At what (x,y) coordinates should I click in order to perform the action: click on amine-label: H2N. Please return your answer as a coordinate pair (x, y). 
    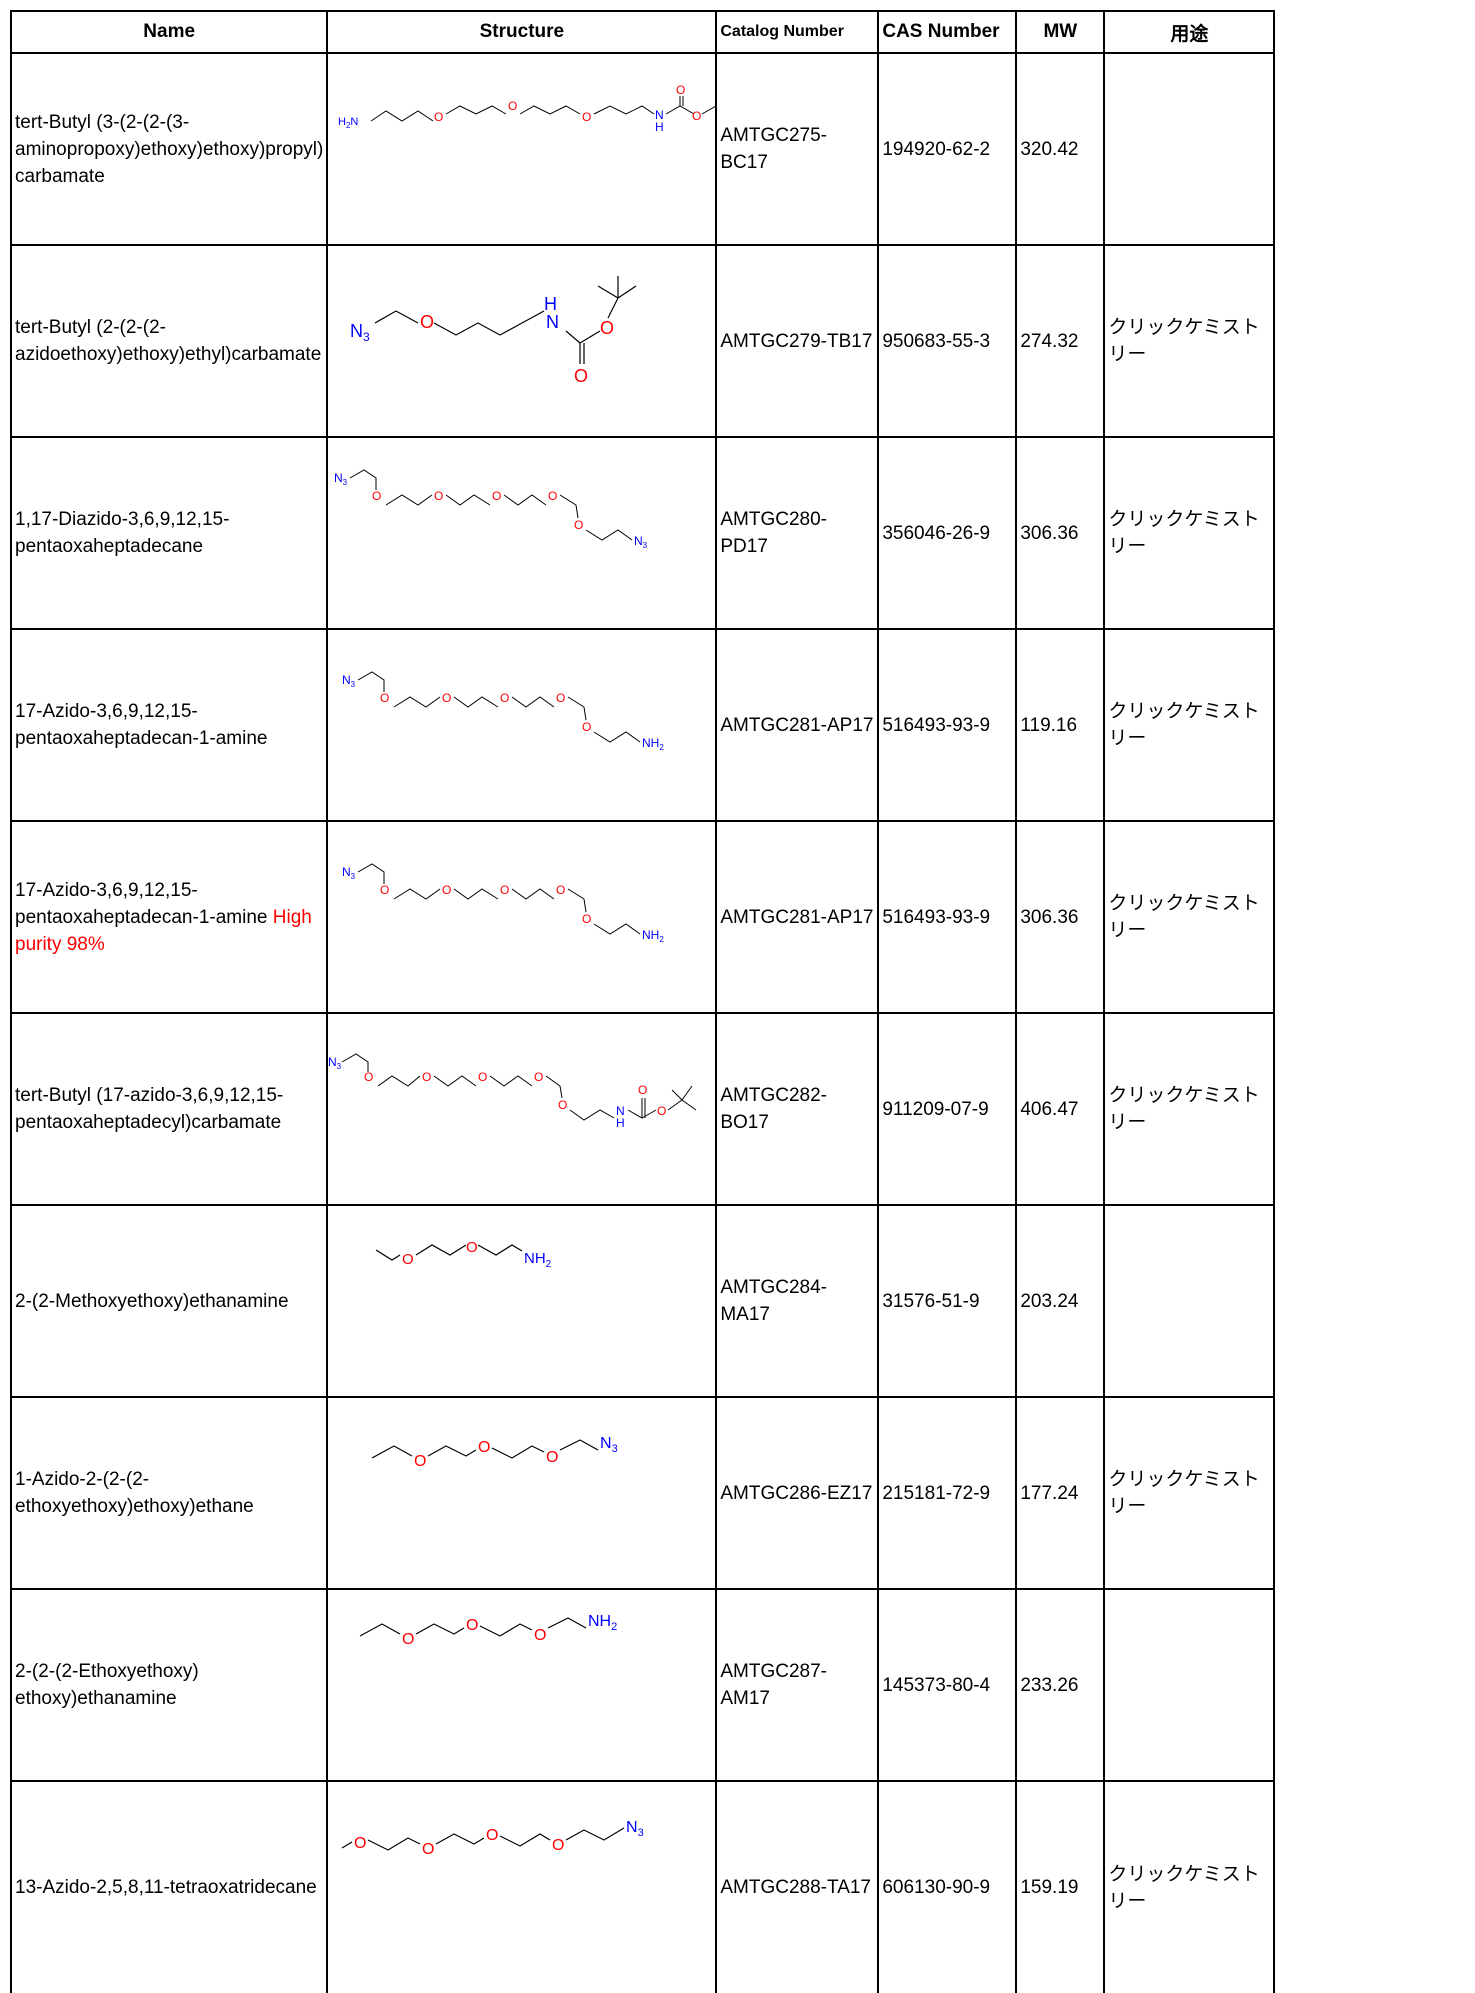
    Looking at the image, I should click on (348, 123).